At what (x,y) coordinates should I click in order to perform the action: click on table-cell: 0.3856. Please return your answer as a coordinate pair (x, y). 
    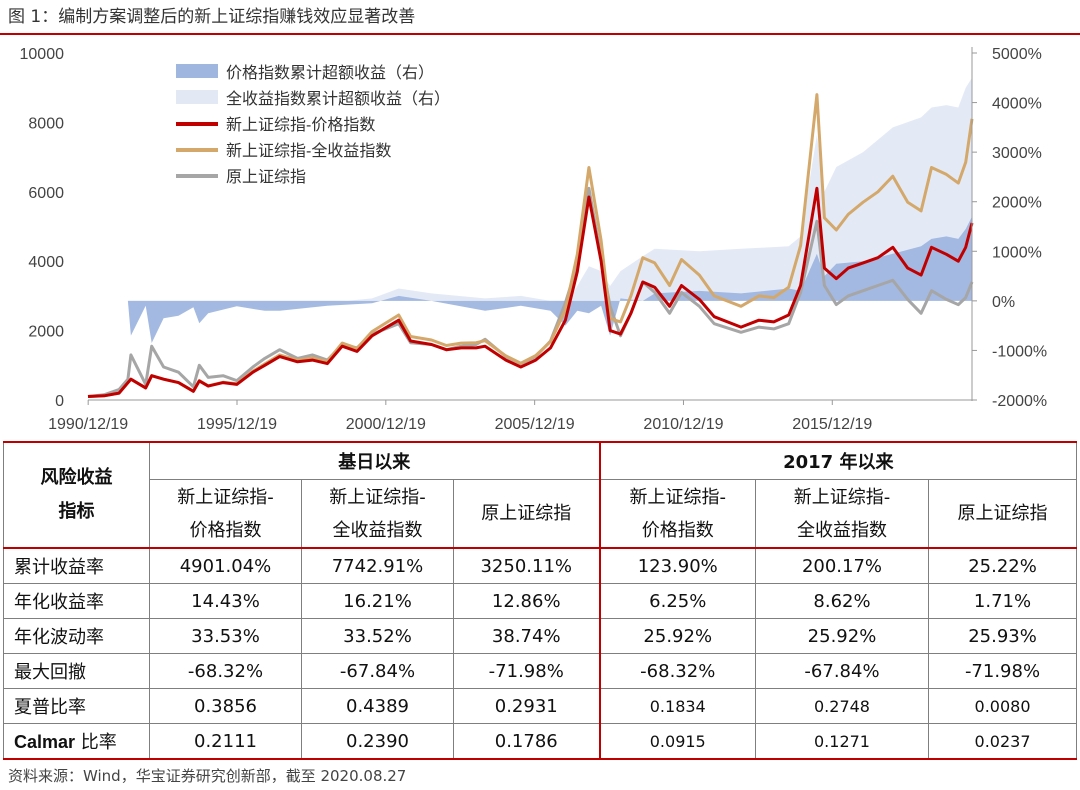
    Looking at the image, I should click on (225, 706).